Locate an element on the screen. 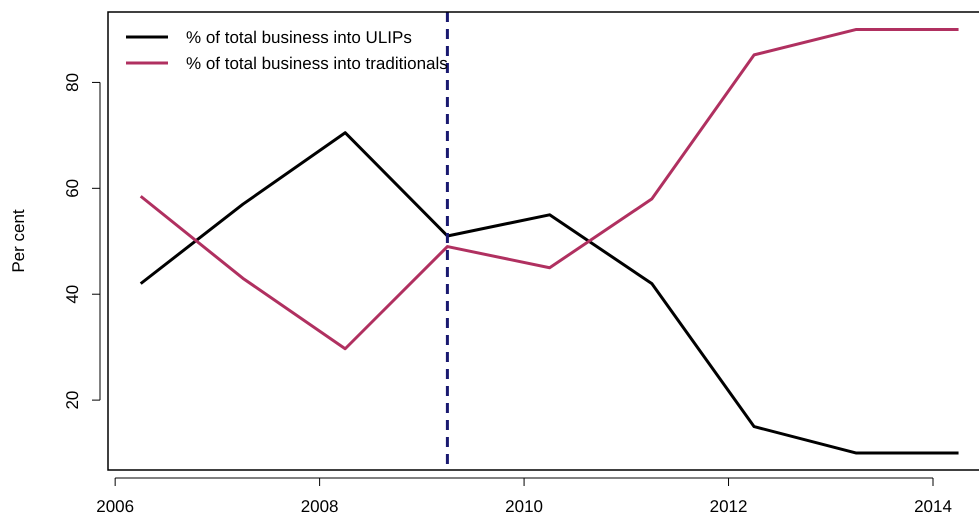  y-tick-label: 80 is located at coordinates (72, 82).